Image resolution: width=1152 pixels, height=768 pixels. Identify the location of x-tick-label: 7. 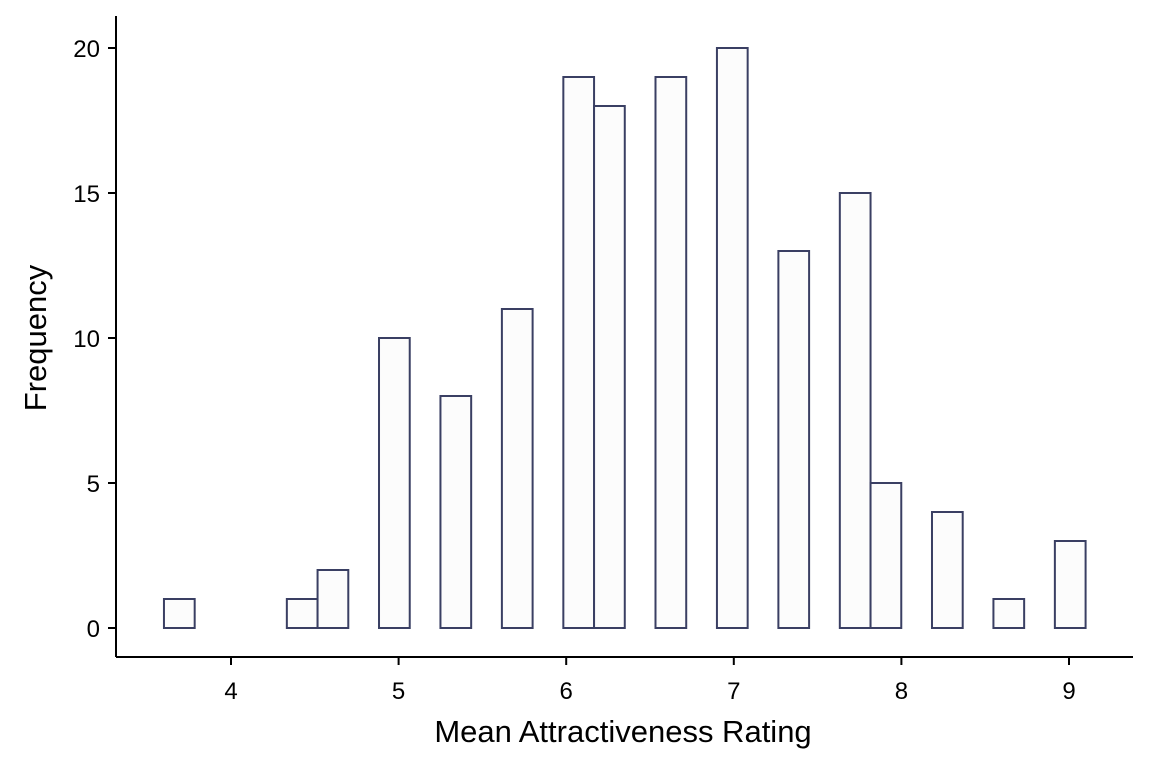
(733, 691).